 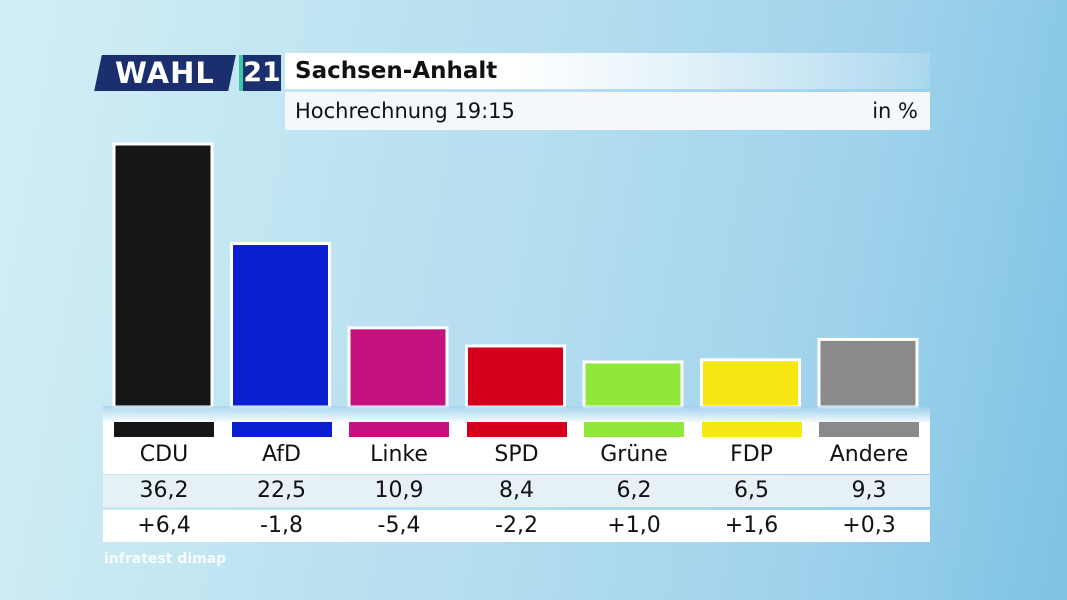 What do you see at coordinates (164, 429) in the screenshot?
I see `color-stripe-cdu` at bounding box center [164, 429].